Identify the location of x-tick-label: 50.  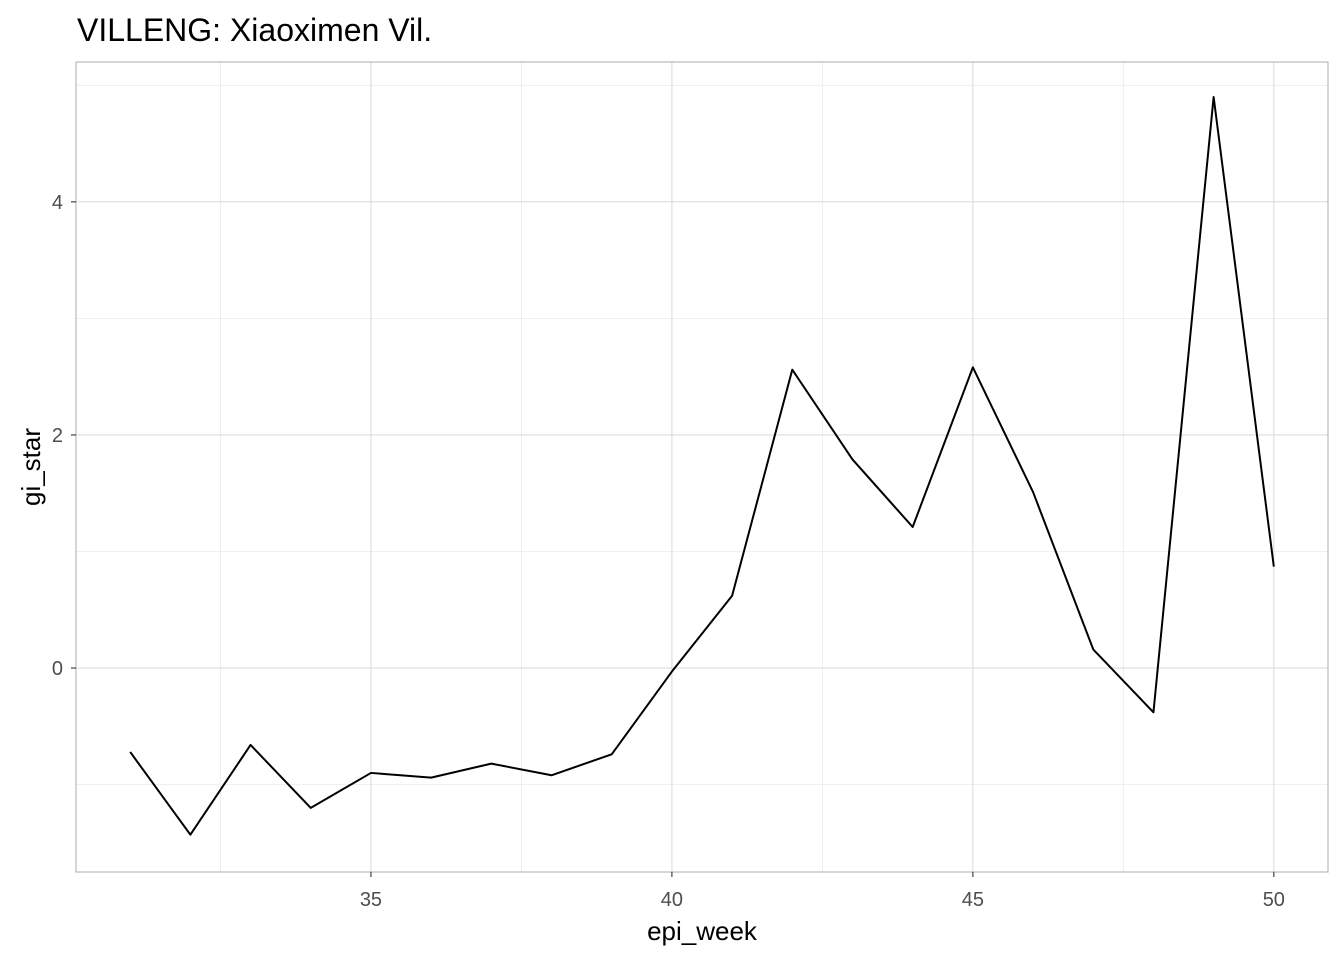
(1274, 900).